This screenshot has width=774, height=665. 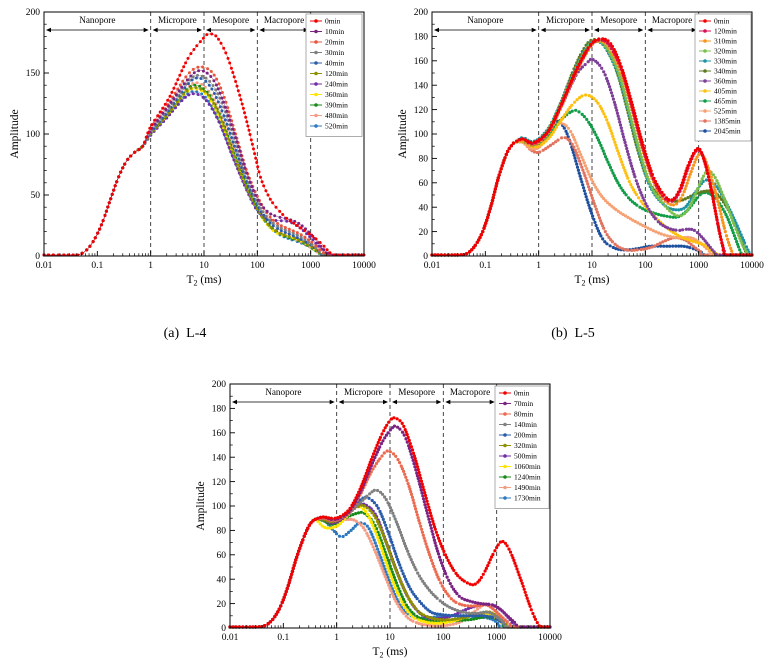 I want to click on legend-label: 1060min, so click(x=527, y=466).